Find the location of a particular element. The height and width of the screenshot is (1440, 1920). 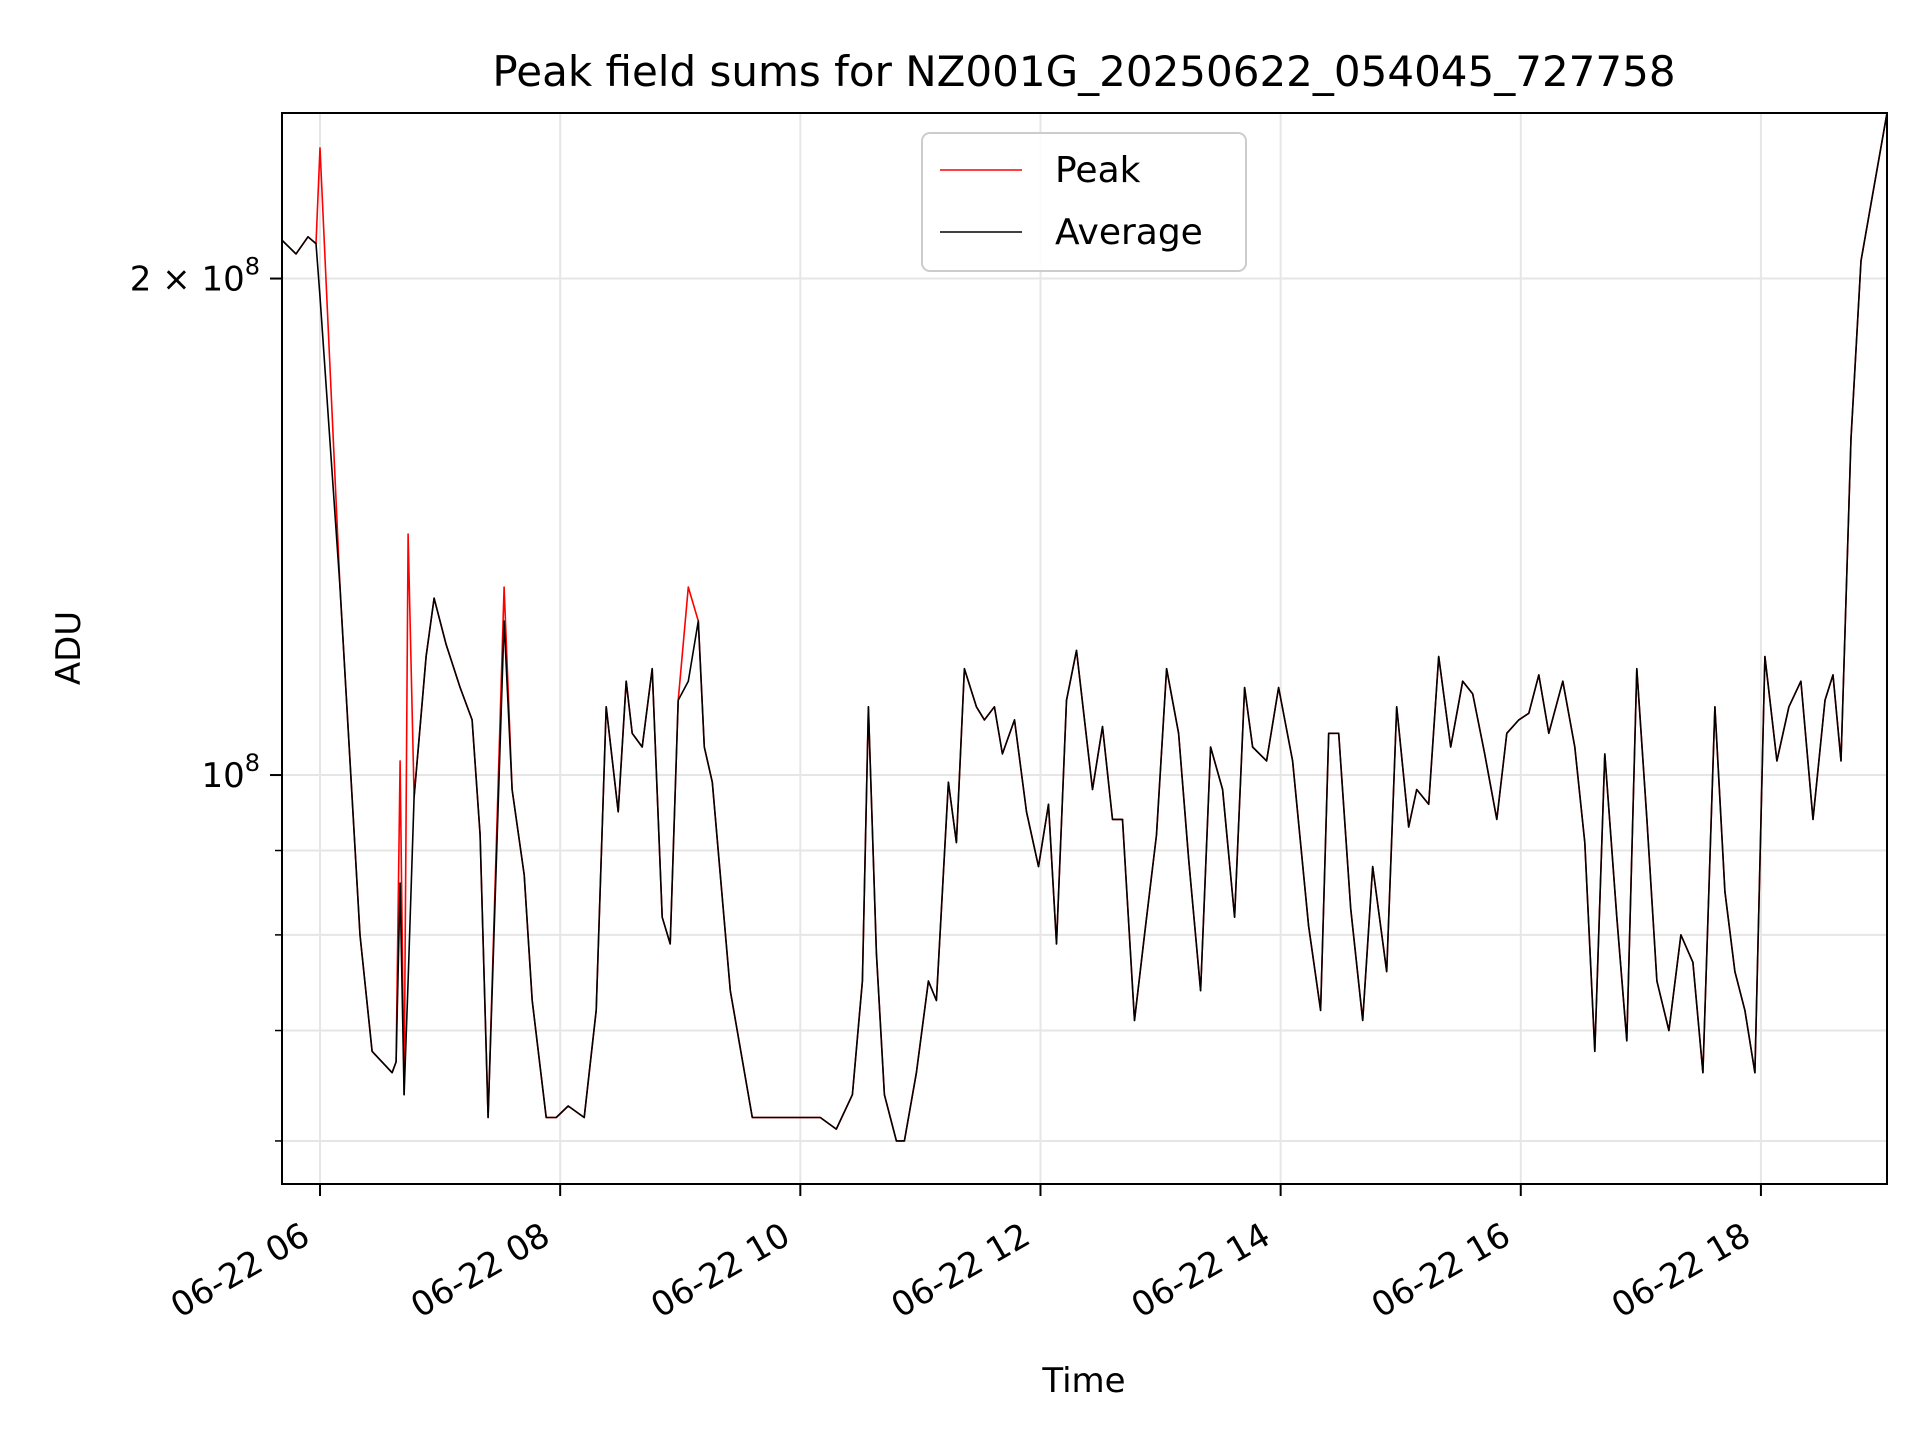

y-tick-label-exponent-1: 8 is located at coordinates (252, 267).